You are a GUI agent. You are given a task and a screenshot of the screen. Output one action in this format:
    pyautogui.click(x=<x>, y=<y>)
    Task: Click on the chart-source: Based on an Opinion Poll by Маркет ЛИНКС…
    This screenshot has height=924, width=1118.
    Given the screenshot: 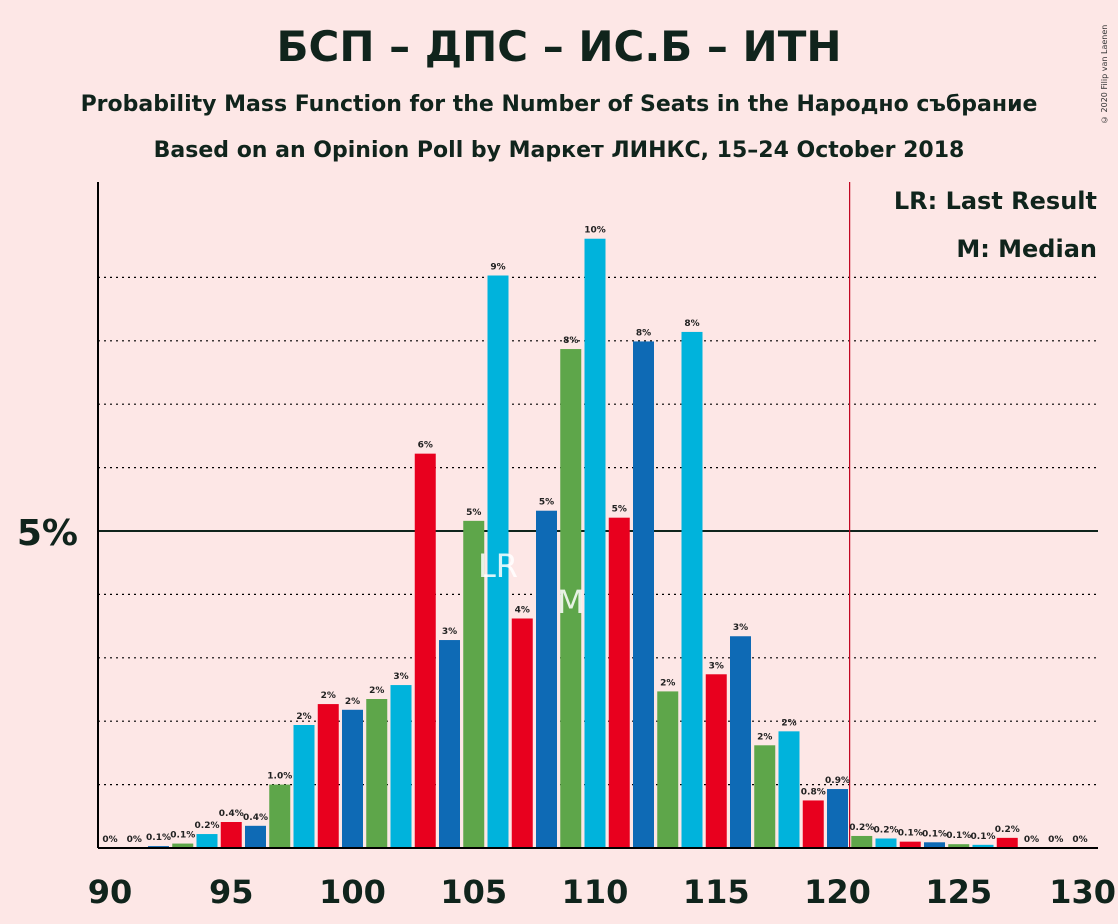 What is the action you would take?
    pyautogui.click(x=559, y=150)
    